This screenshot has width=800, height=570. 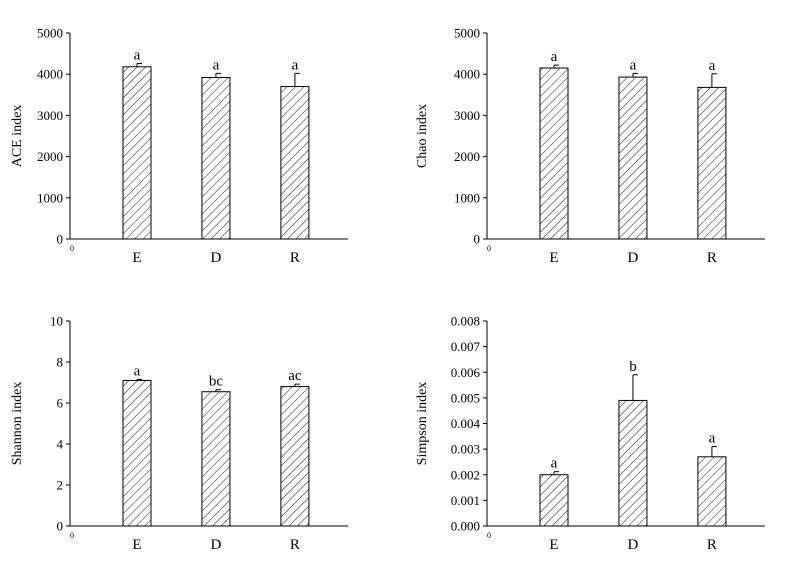 I want to click on y-tick-label: 0.007, so click(x=466, y=346).